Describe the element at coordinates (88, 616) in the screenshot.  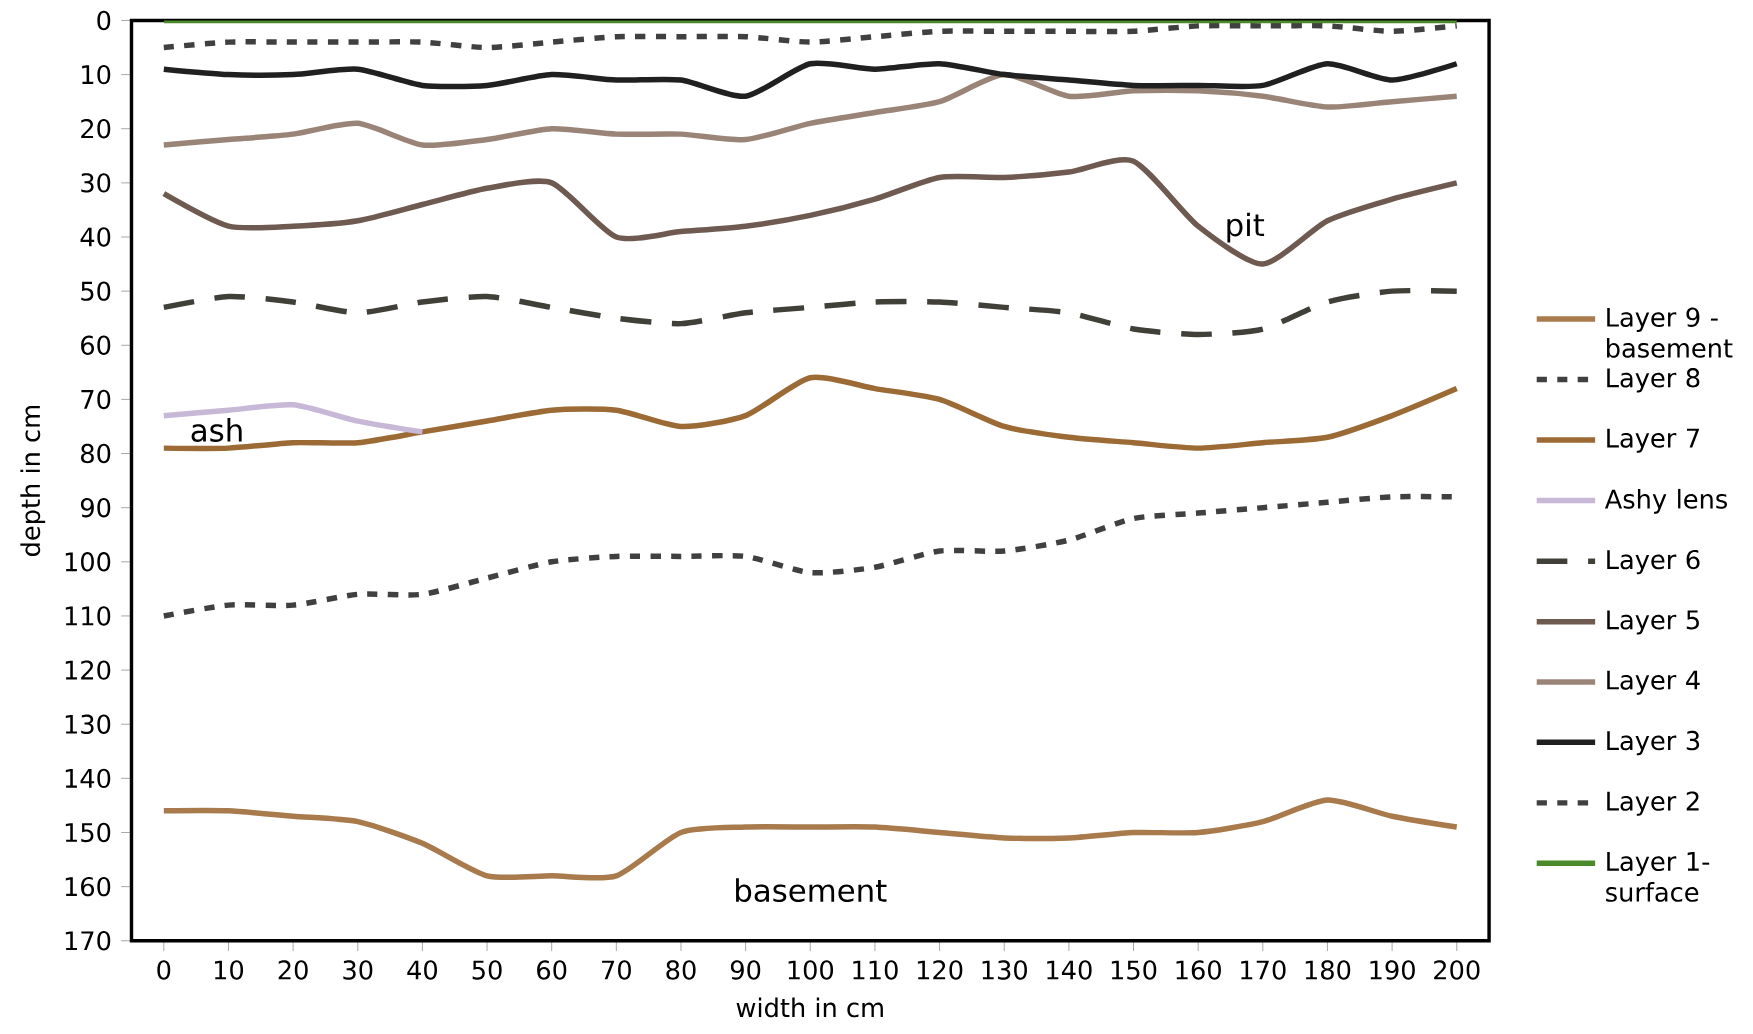
I see `y-tick-label: 110` at that location.